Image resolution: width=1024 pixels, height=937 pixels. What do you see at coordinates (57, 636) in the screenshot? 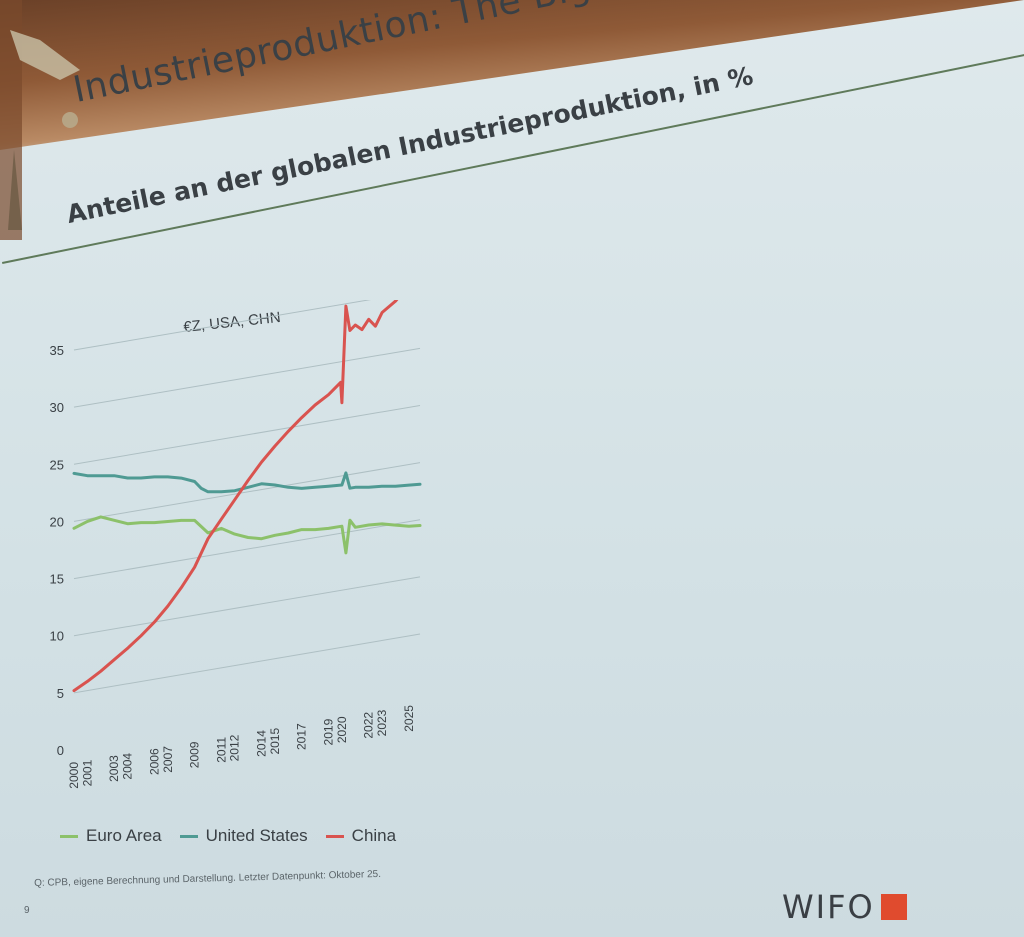
I see `y-tick-label-10: 10` at bounding box center [57, 636].